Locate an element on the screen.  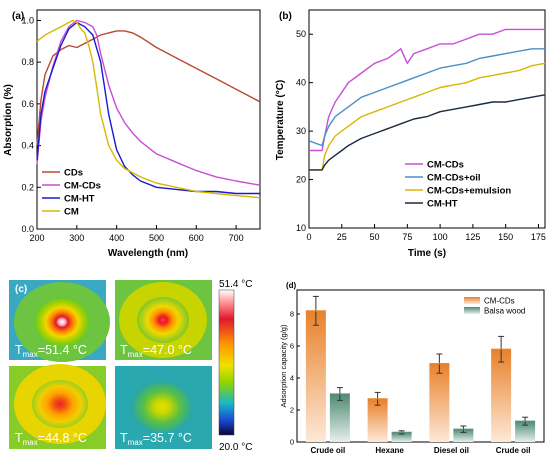
panel-a-ytick-label: 0.6 is located at coordinates (27, 104).